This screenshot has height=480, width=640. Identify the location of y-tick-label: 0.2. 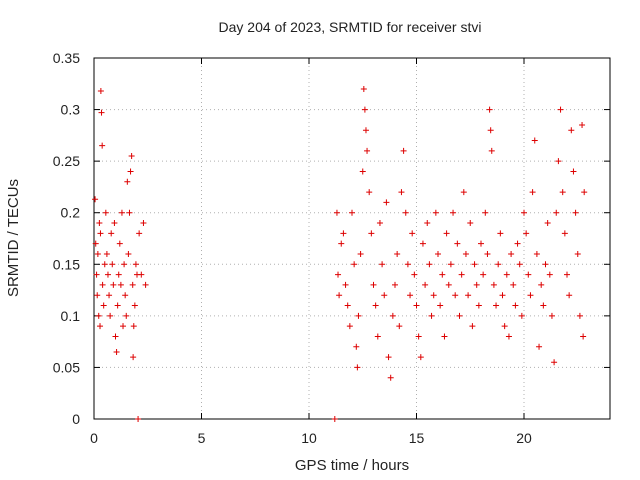
(71, 213).